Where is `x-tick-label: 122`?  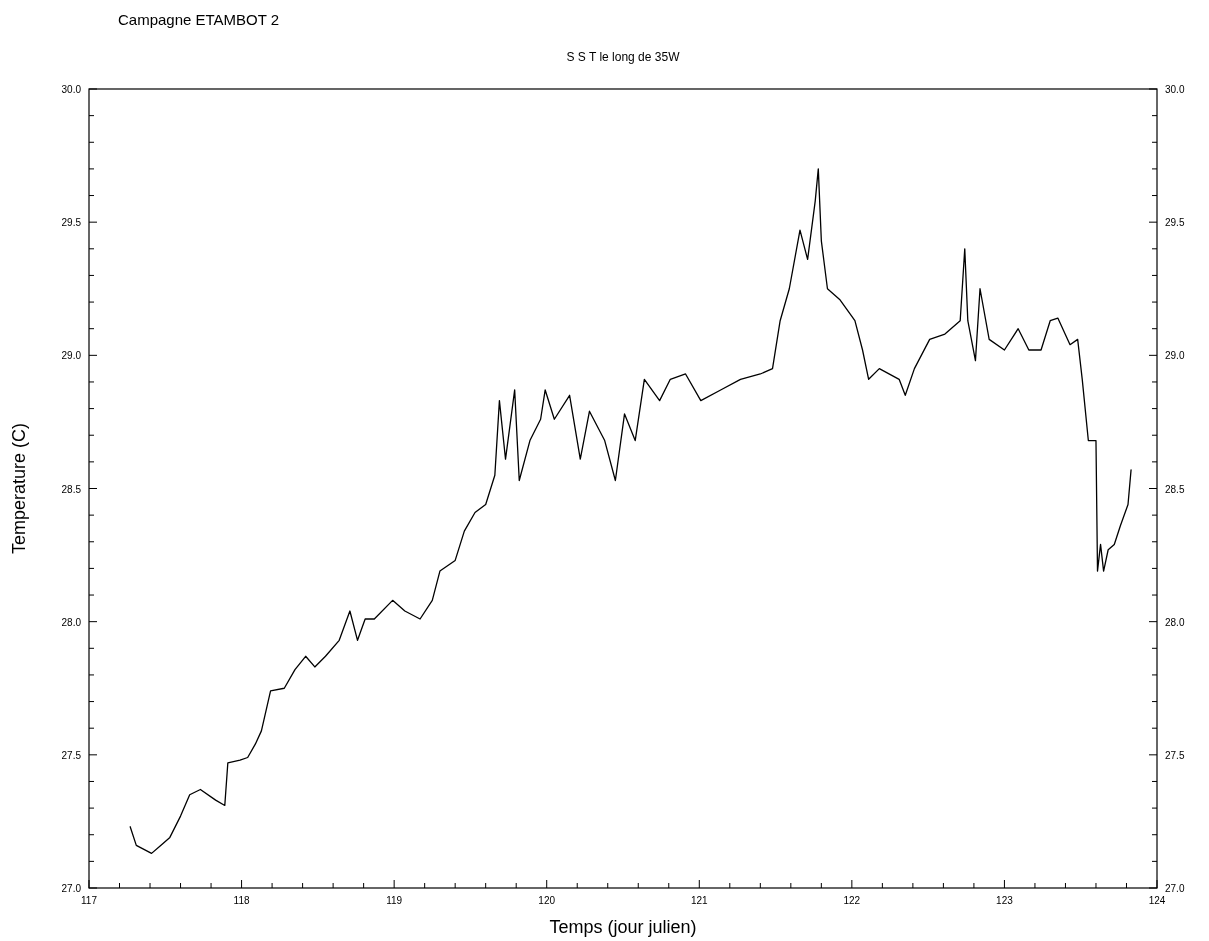
x-tick-label: 122 is located at coordinates (852, 900).